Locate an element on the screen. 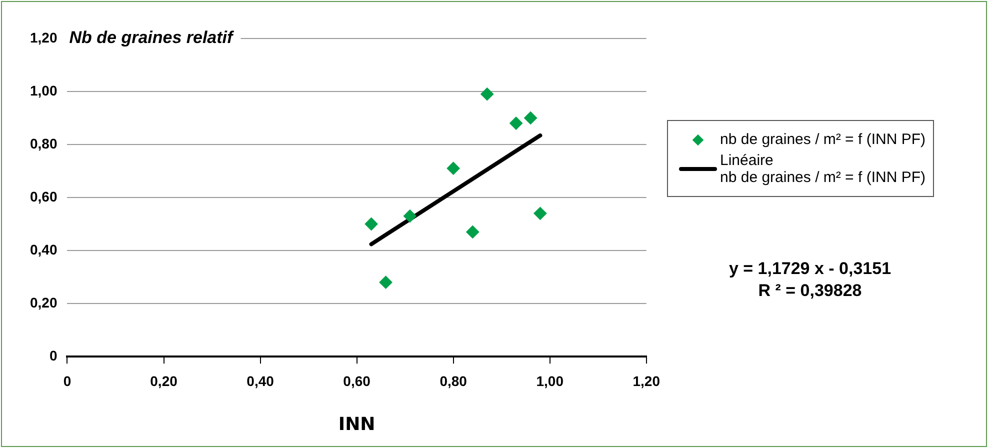  x-tick-label: 1,20 is located at coordinates (646, 380).